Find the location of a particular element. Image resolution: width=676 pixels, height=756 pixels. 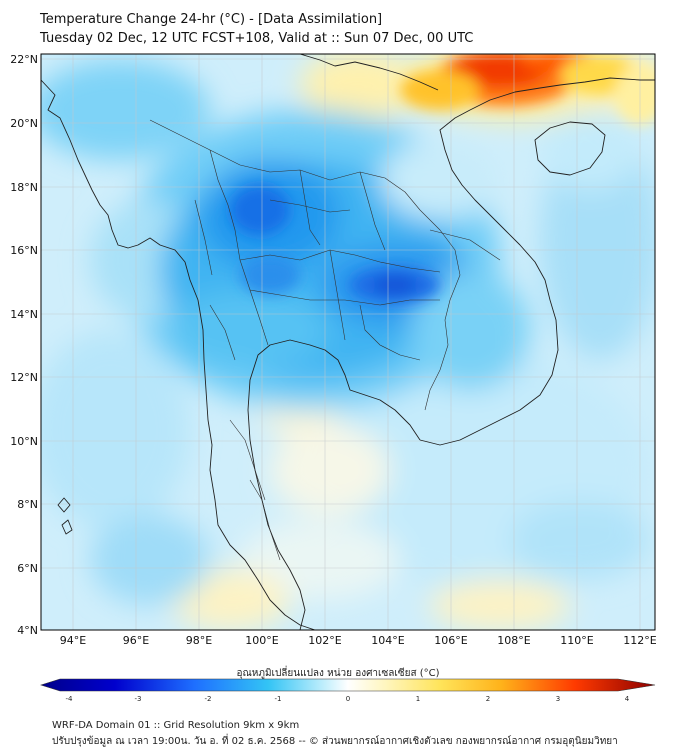

lat-label: 12°N is located at coordinates (24, 377).